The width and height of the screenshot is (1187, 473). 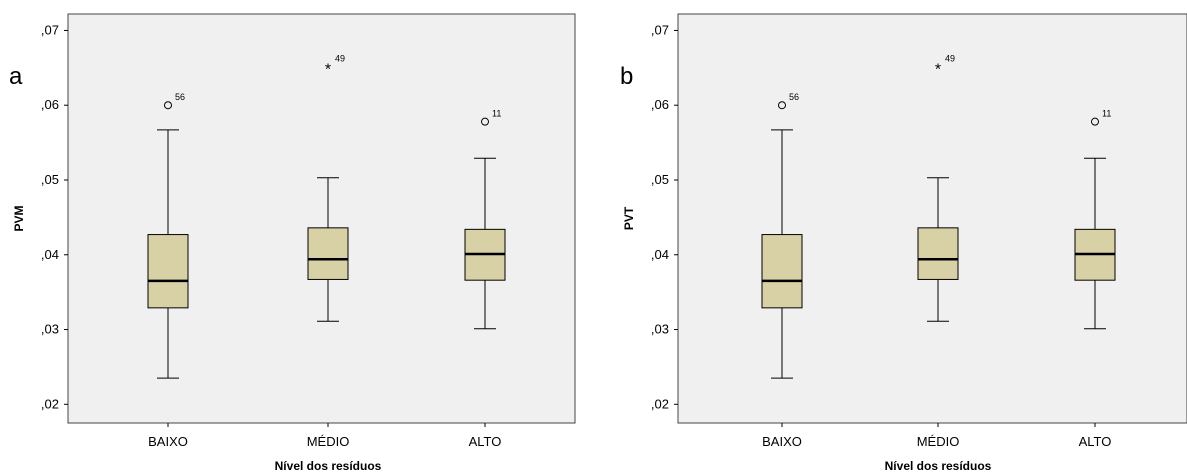 What do you see at coordinates (19, 218) in the screenshot?
I see `y-axis-title: PVM` at bounding box center [19, 218].